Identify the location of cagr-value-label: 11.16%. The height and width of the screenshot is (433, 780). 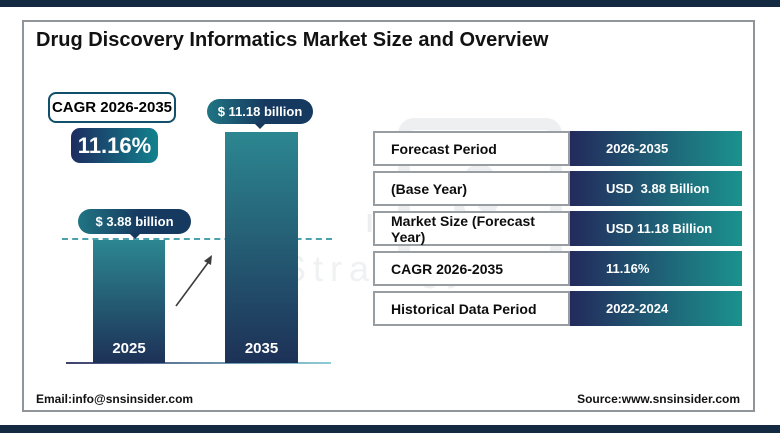
(114, 145).